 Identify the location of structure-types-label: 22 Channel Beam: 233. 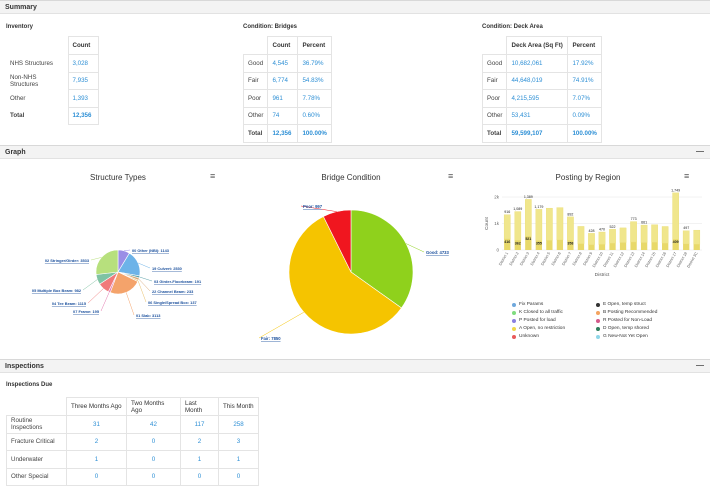
(173, 291).